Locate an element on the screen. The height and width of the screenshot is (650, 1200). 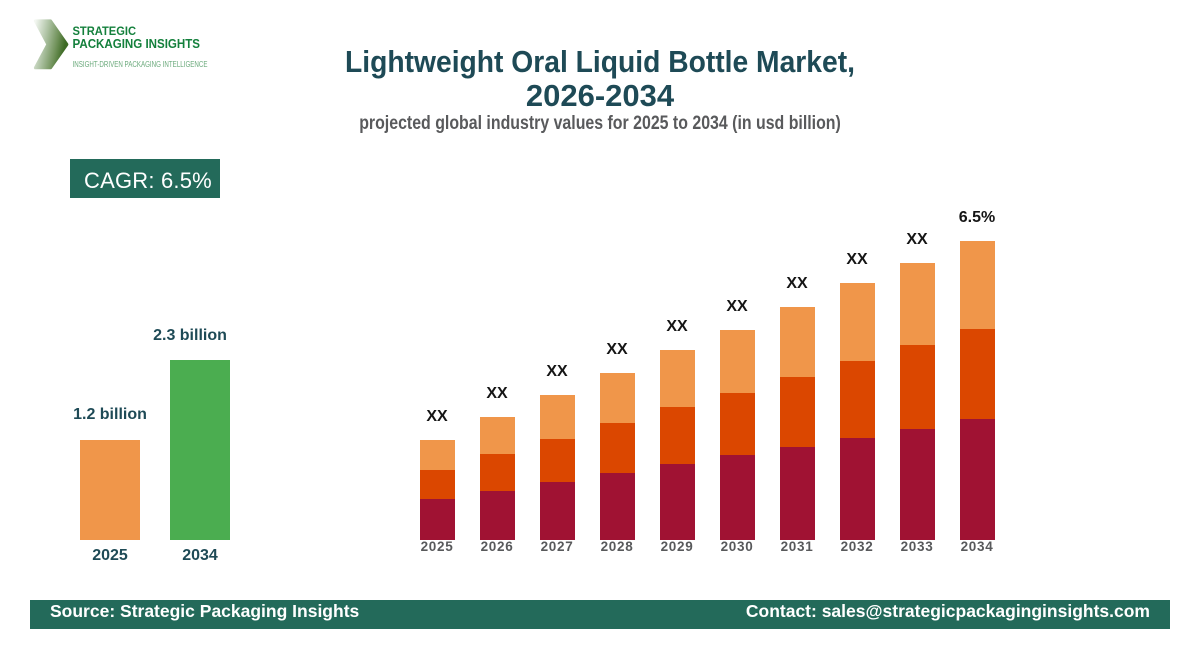
svg-text: STRATEGIC is located at coordinates (105, 31).